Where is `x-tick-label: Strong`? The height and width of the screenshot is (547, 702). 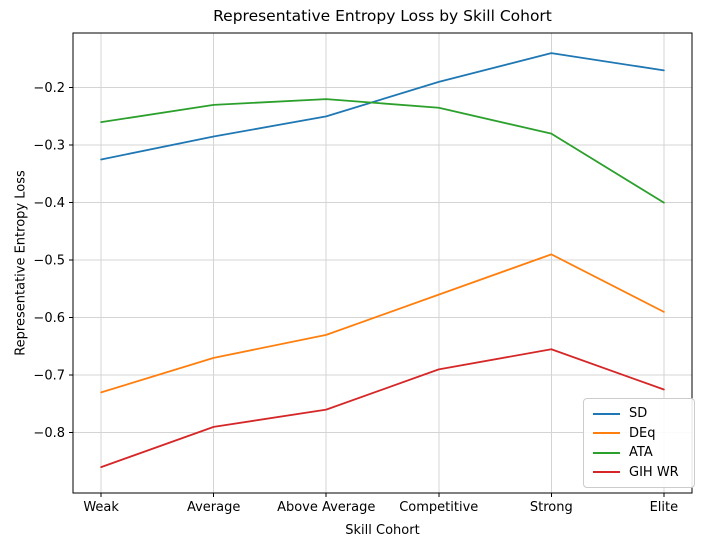
x-tick-label: Strong is located at coordinates (551, 507).